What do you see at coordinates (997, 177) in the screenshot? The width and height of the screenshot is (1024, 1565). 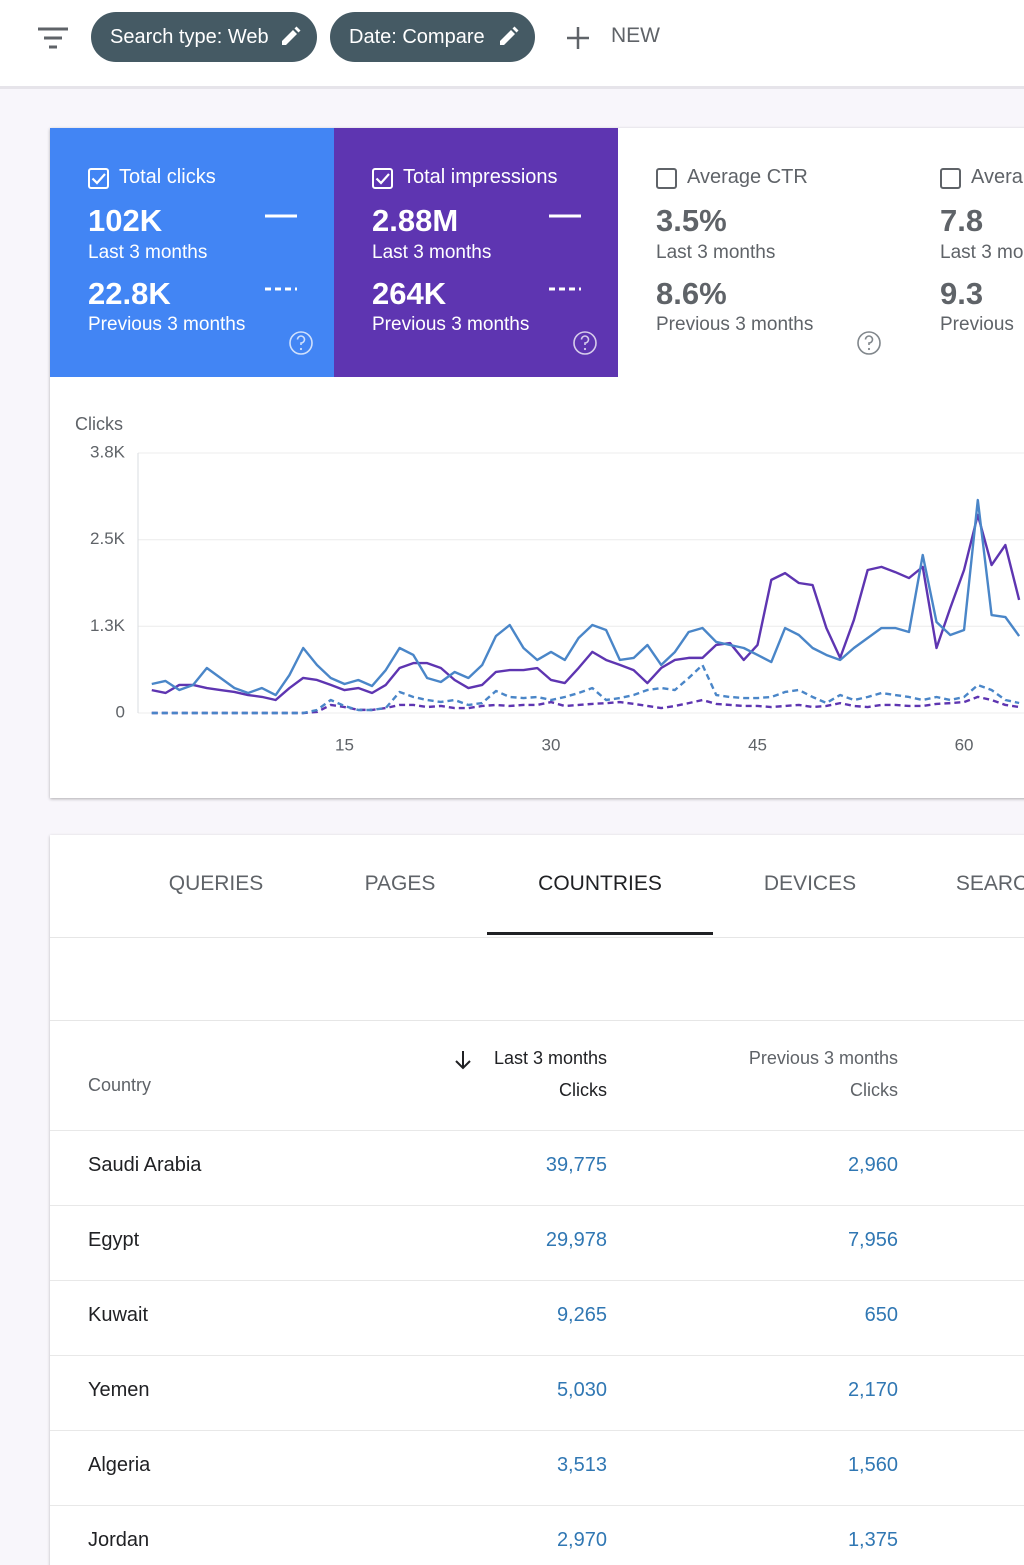 I see `metric-label: Avera` at bounding box center [997, 177].